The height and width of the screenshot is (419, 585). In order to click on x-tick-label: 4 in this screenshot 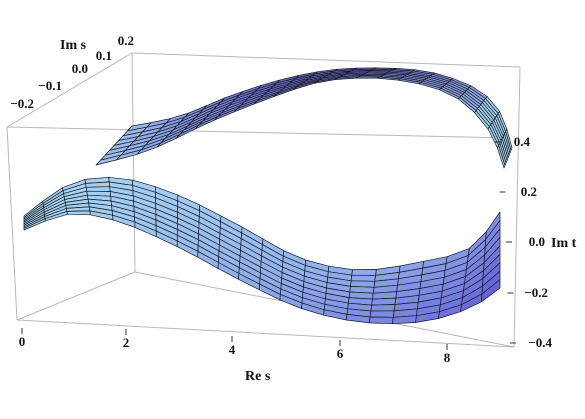, I will do `click(232, 349)`.